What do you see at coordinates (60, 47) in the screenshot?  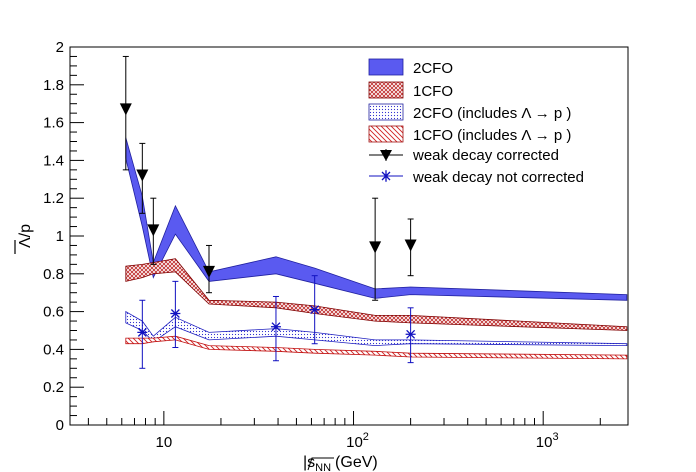 I see `y-tick-label: 2` at bounding box center [60, 47].